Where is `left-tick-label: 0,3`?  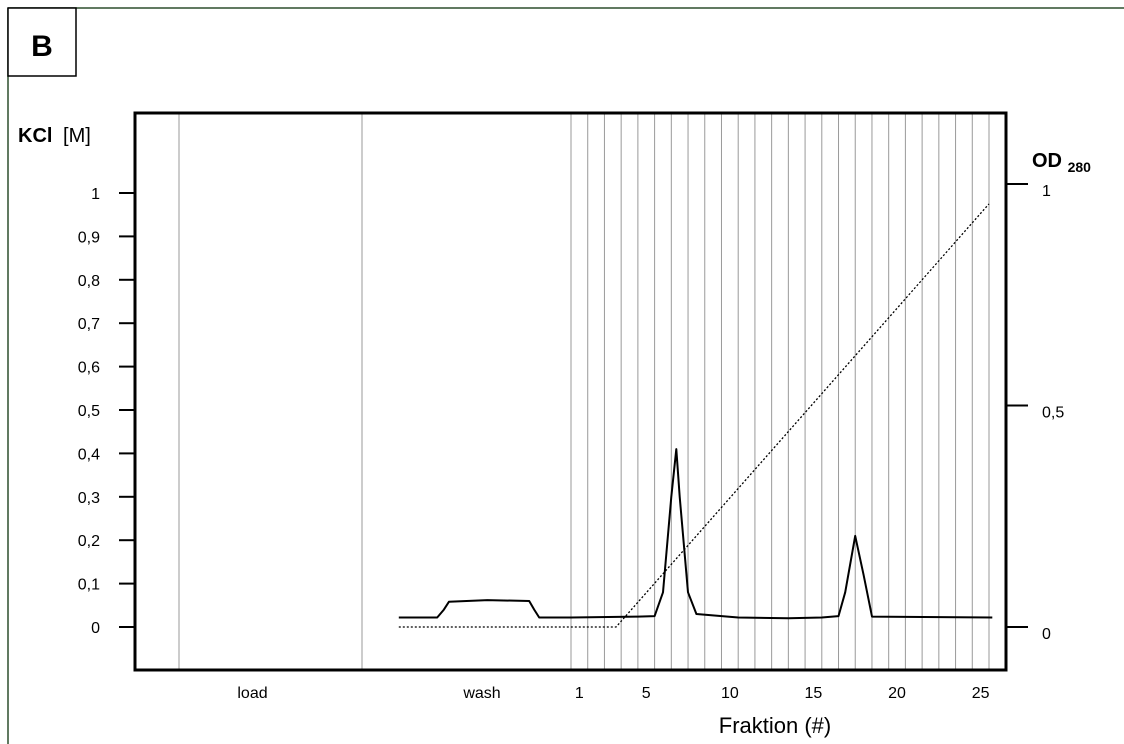 left-tick-label: 0,3 is located at coordinates (89, 498).